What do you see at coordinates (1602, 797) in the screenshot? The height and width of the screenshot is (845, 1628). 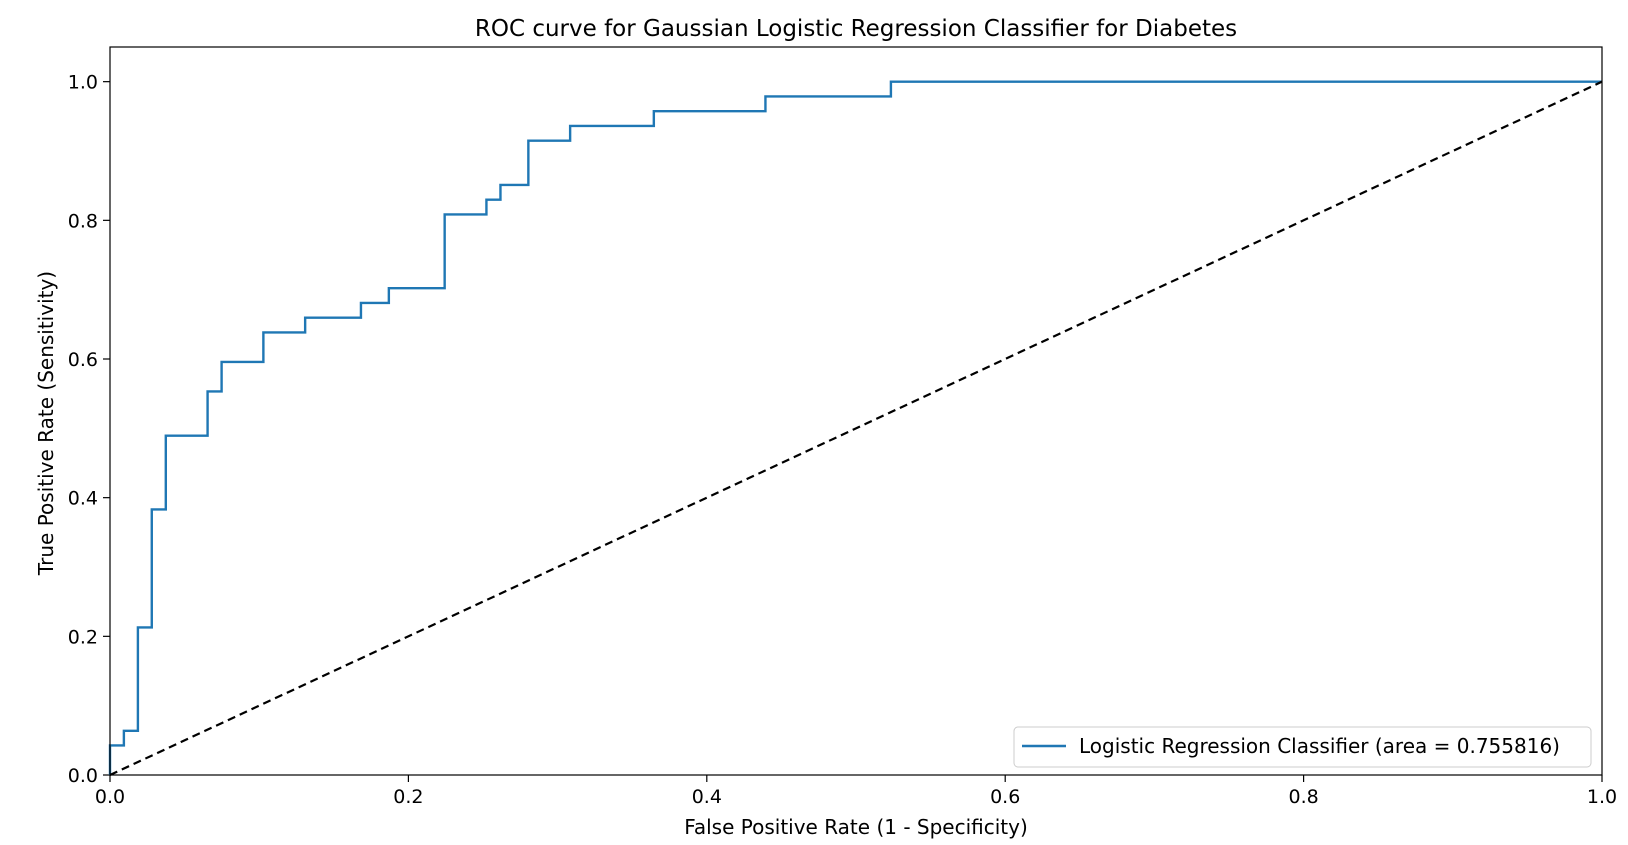 I see `x-tick-label: 1.0` at bounding box center [1602, 797].